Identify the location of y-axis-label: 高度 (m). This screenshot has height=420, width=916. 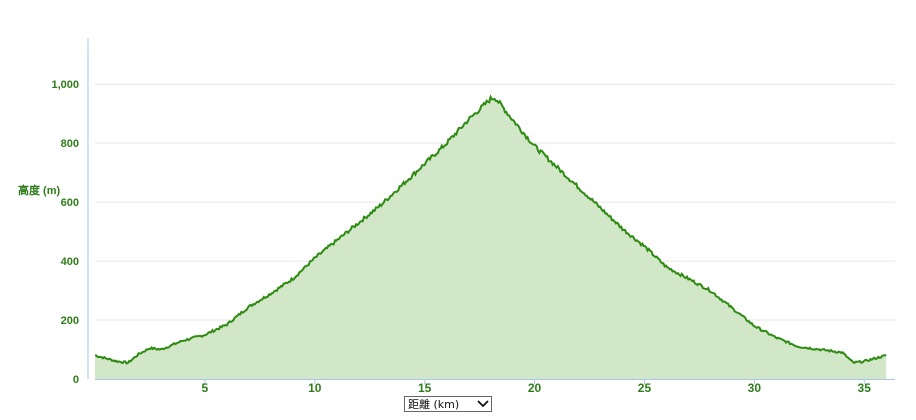
(39, 190).